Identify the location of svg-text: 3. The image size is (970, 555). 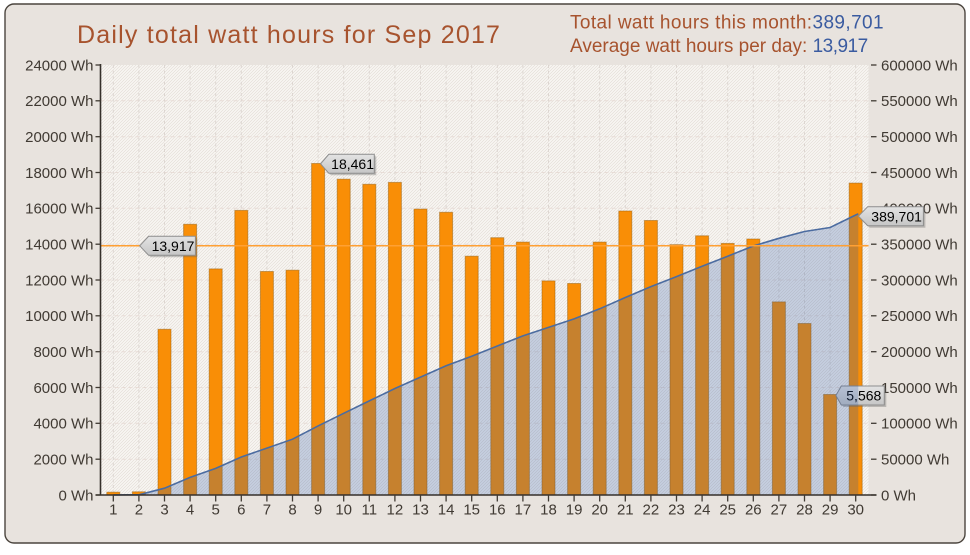
(164, 510).